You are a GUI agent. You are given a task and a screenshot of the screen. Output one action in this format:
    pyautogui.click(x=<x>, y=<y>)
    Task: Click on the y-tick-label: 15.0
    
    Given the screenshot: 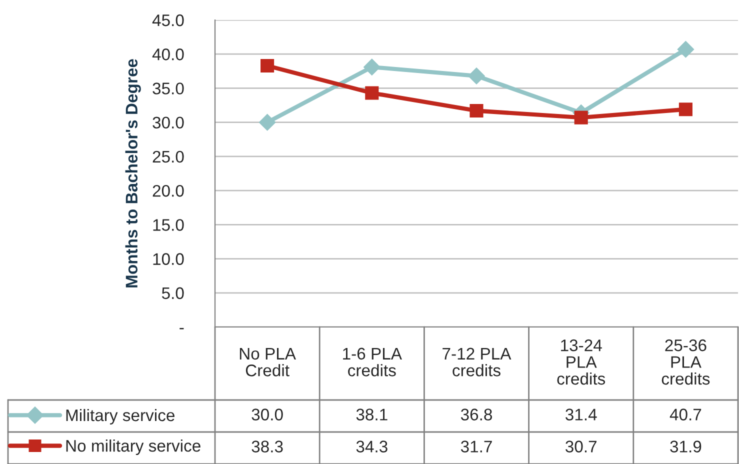 What is the action you would take?
    pyautogui.click(x=168, y=225)
    